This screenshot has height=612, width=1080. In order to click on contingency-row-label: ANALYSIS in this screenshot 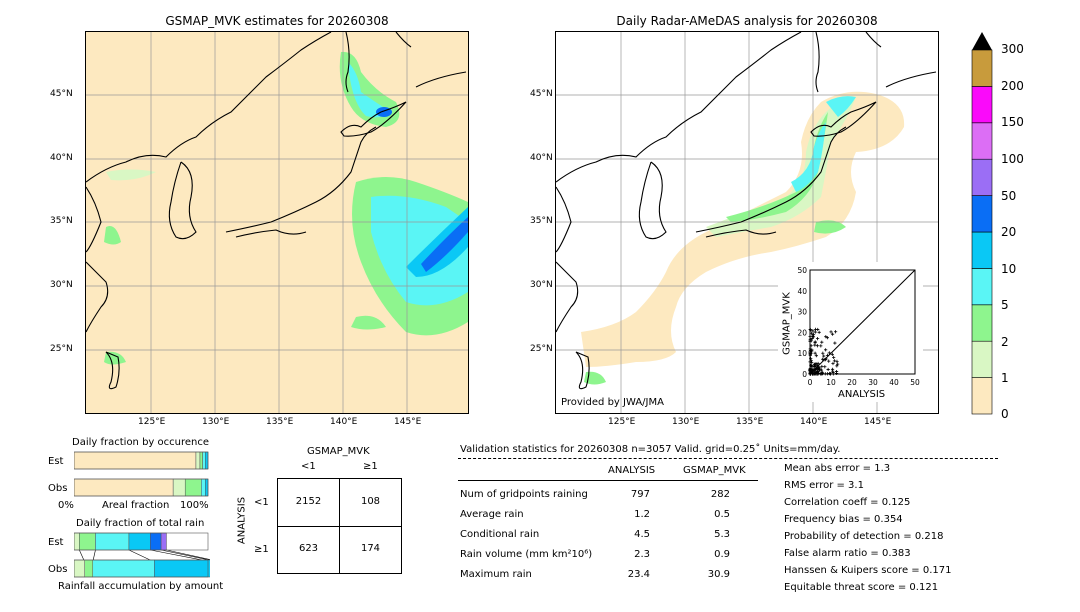, I will do `click(242, 520)`.